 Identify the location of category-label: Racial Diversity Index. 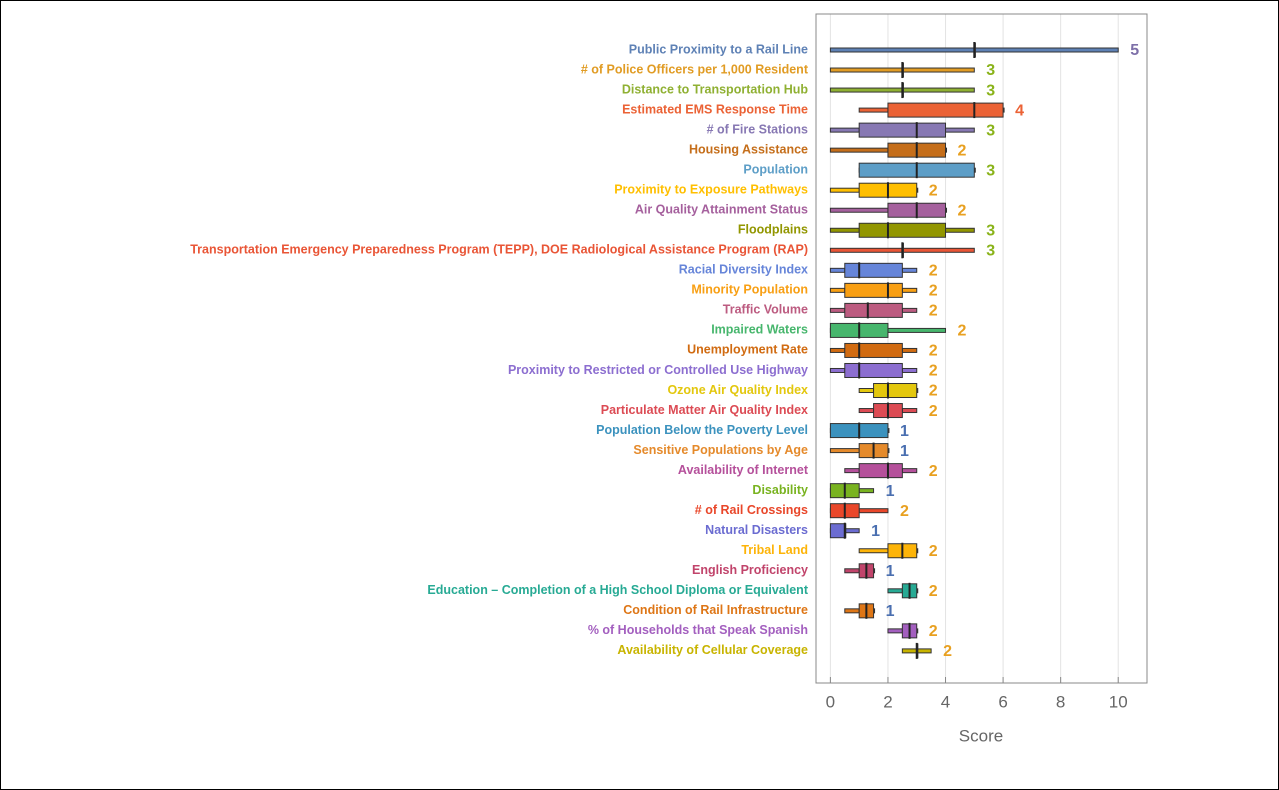
(743, 270).